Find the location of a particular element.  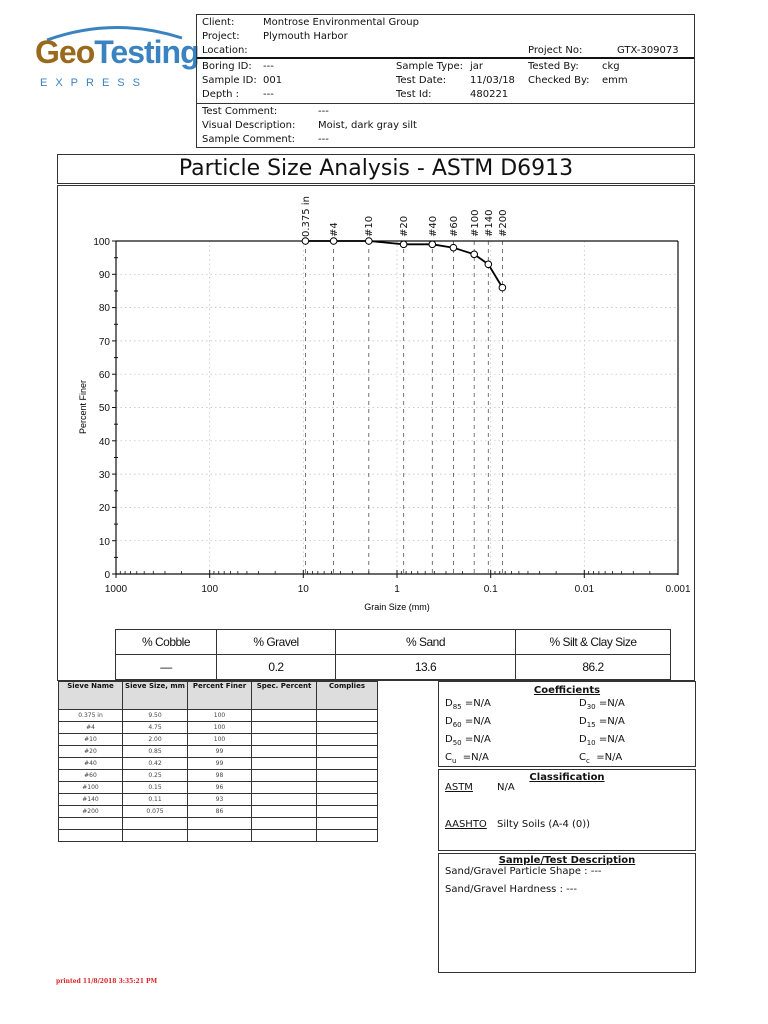

table-cell: #4 is located at coordinates (90, 727).